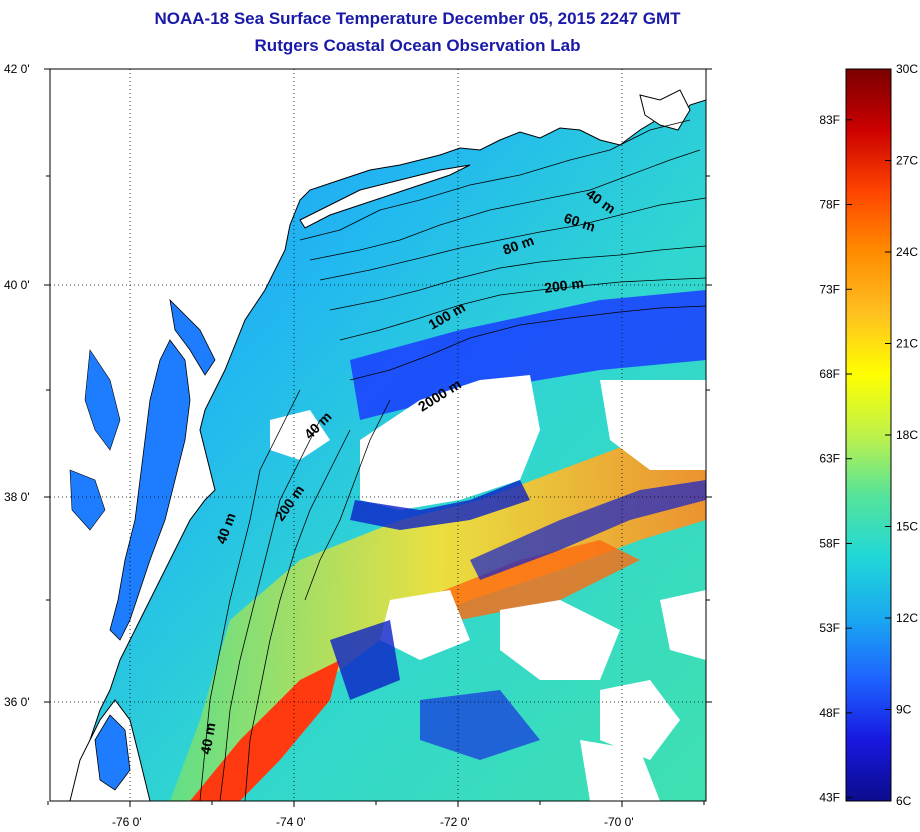 The height and width of the screenshot is (832, 920). What do you see at coordinates (17, 285) in the screenshot?
I see `lat-tick-label: 40 0'` at bounding box center [17, 285].